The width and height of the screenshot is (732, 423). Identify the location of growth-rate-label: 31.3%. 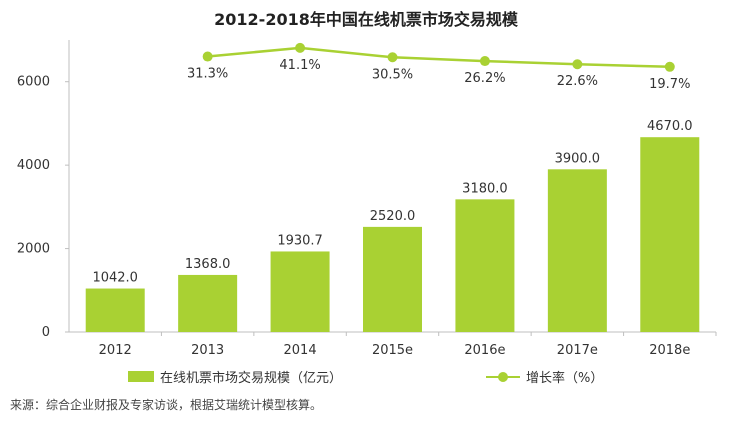
(207, 74).